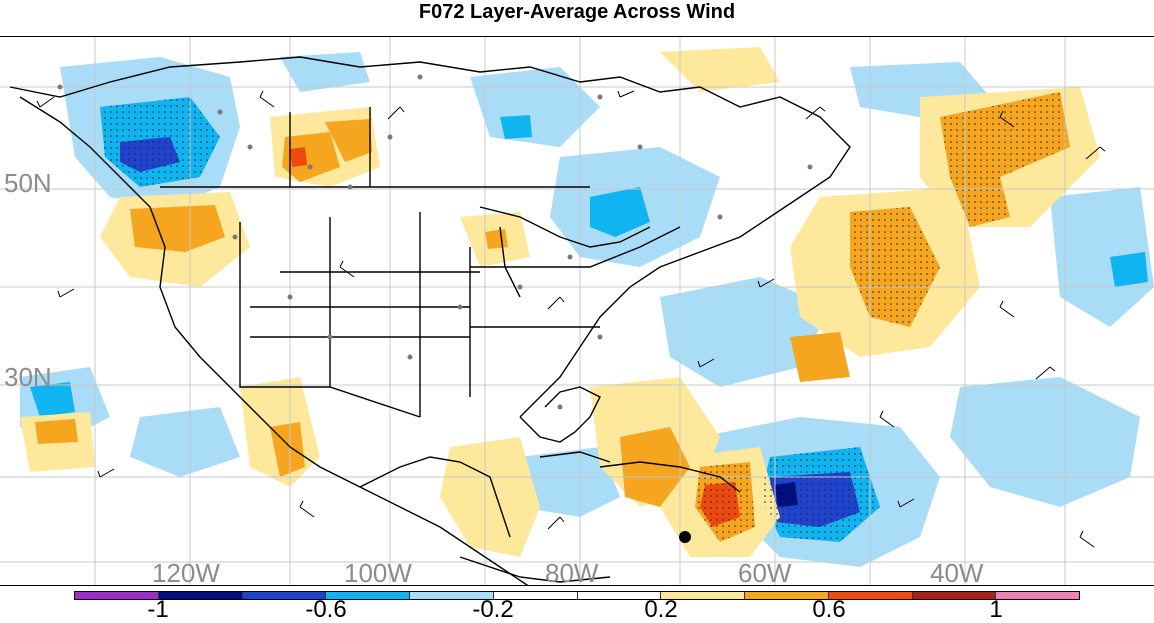 The height and width of the screenshot is (623, 1154). Describe the element at coordinates (378, 572) in the screenshot. I see `lon-label-100w: 100W` at that location.